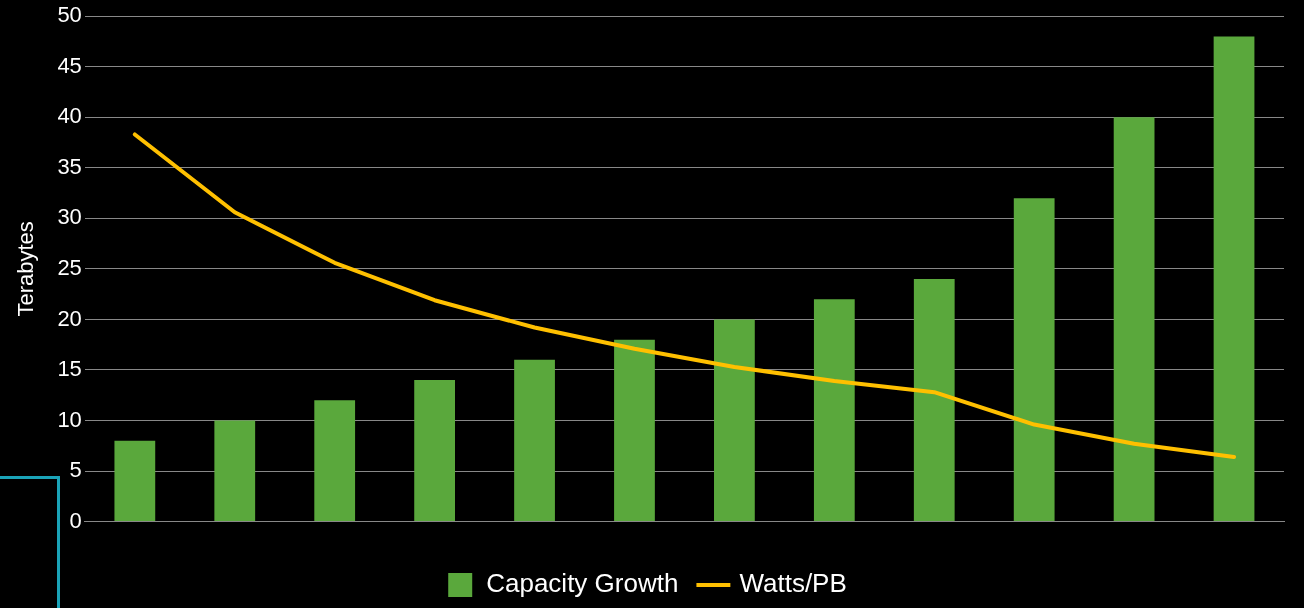 The height and width of the screenshot is (608, 1304). Describe the element at coordinates (69, 65) in the screenshot. I see `y-tick-label: 45` at that location.